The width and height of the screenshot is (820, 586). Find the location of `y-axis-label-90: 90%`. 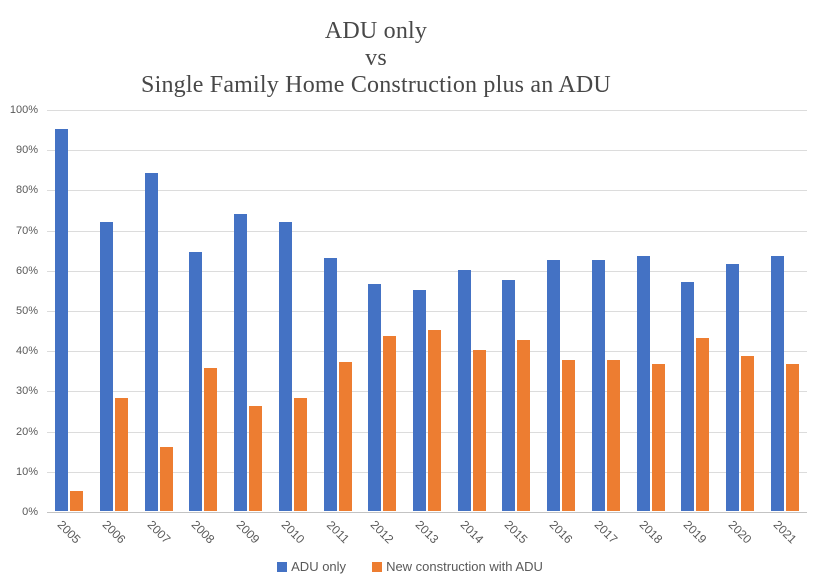

y-axis-label-90: 90% is located at coordinates (26, 150).